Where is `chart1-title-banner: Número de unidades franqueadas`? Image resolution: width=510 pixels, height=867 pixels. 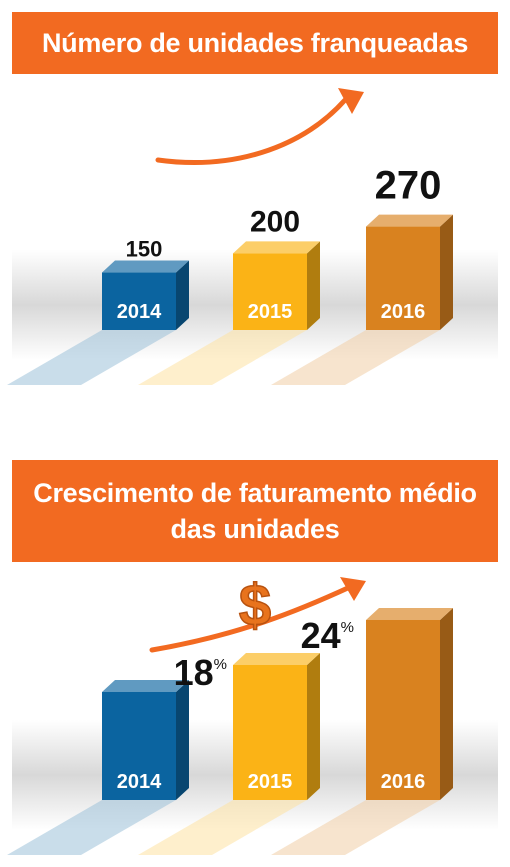 chart1-title-banner: Número de unidades franqueadas is located at coordinates (255, 43).